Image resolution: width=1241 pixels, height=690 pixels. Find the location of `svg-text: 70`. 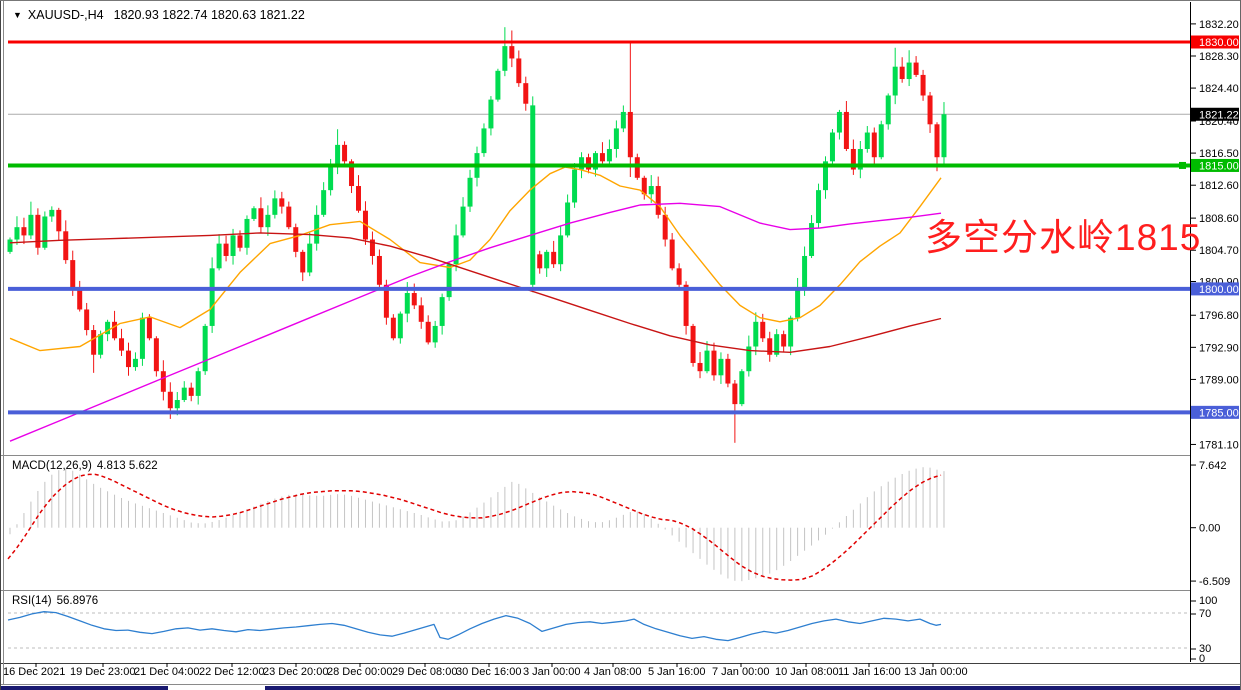

svg-text: 70 is located at coordinates (1205, 614).